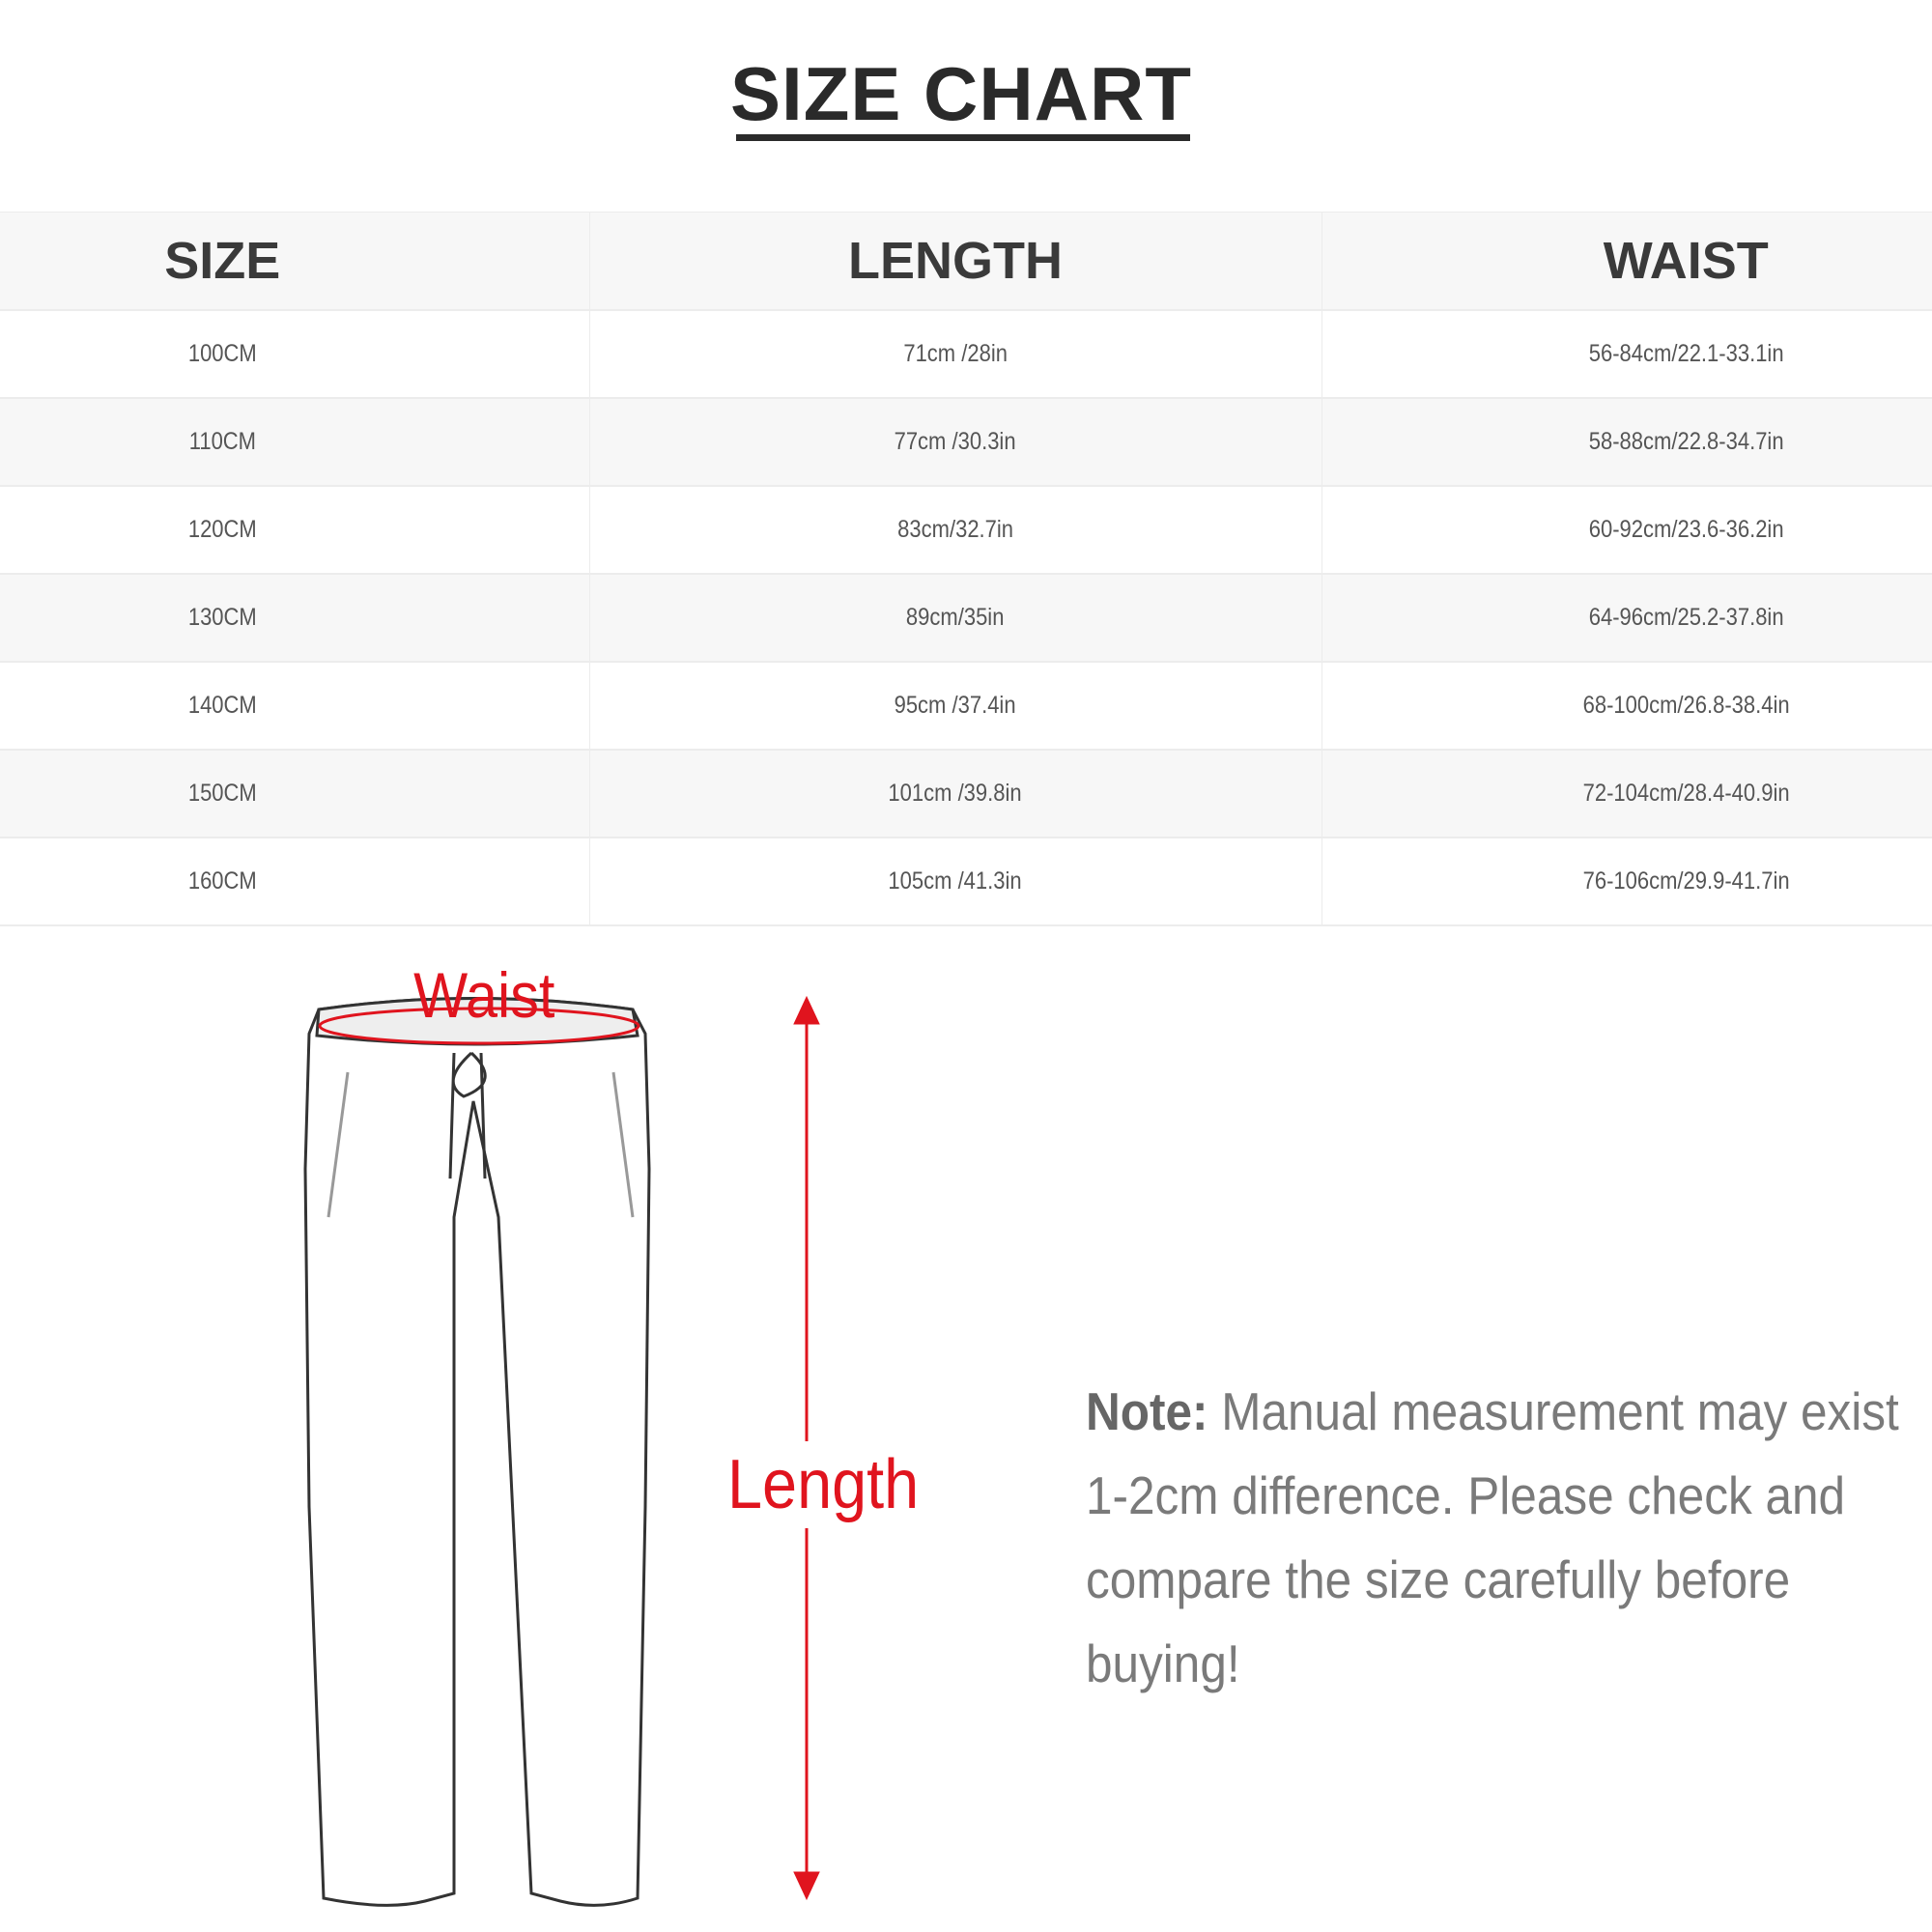 This screenshot has width=1932, height=1932. I want to click on table-row: 140CM 95cm /37.4in 68-100cm/26.8-38.4in, so click(966, 706).